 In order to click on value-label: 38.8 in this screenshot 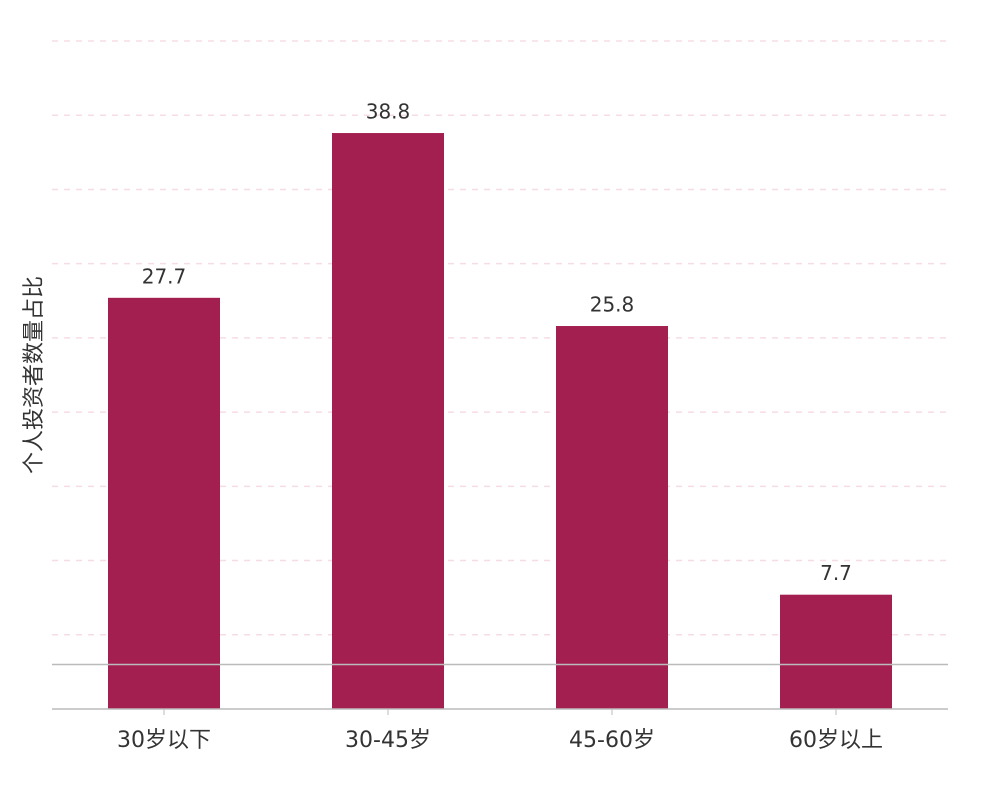, I will do `click(388, 112)`.